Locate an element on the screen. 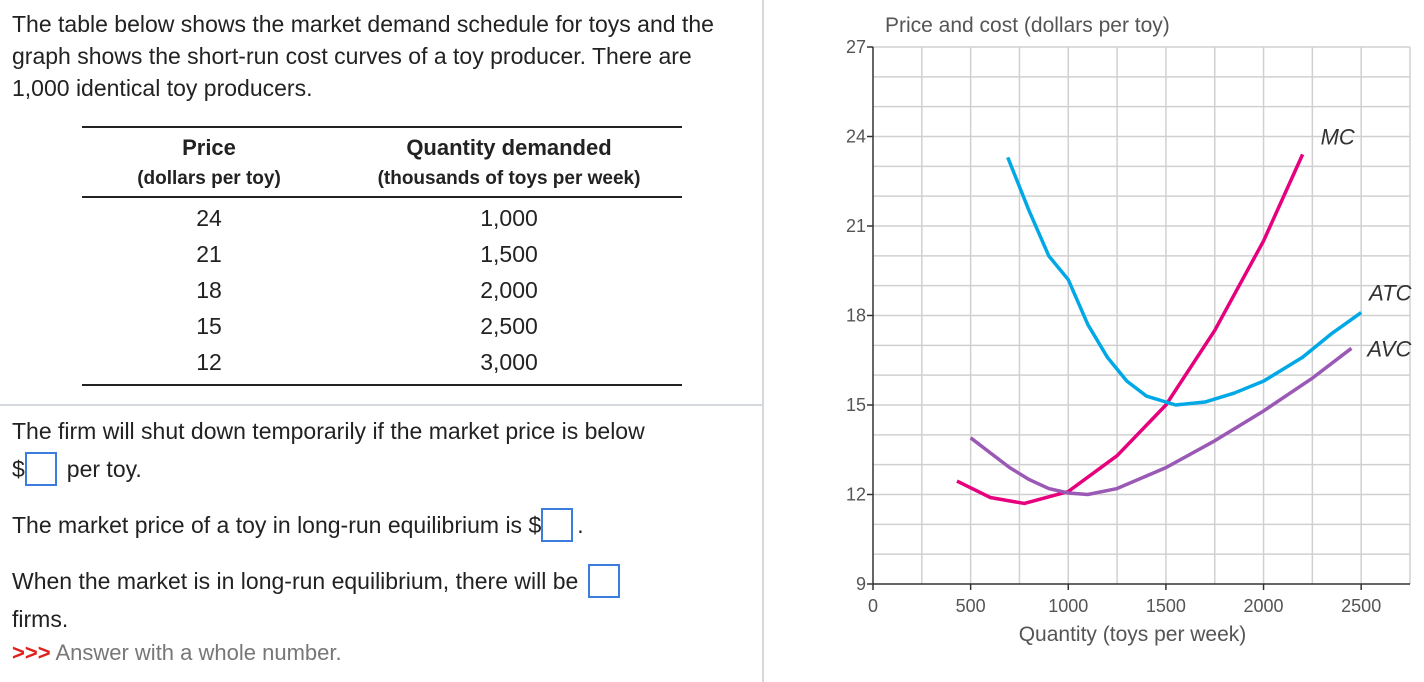  x-axis-label: Quantity (toys per week) is located at coordinates (1133, 634).